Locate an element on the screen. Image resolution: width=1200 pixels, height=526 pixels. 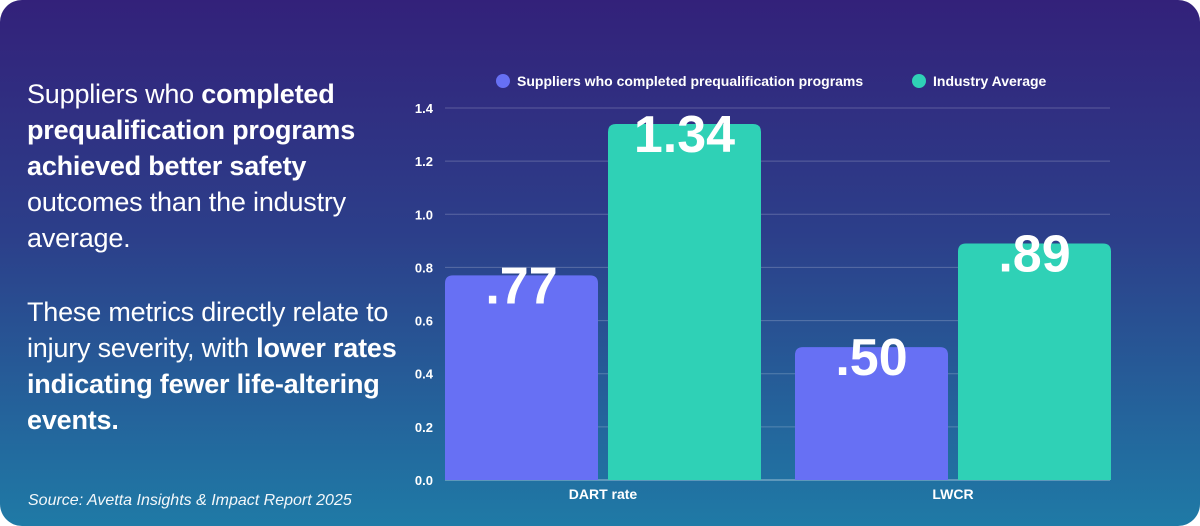
y-axis-ticks: 0.0 0.2 0.4 0.6 0.8 1.0 1.2 1.4 is located at coordinates (424, 294).